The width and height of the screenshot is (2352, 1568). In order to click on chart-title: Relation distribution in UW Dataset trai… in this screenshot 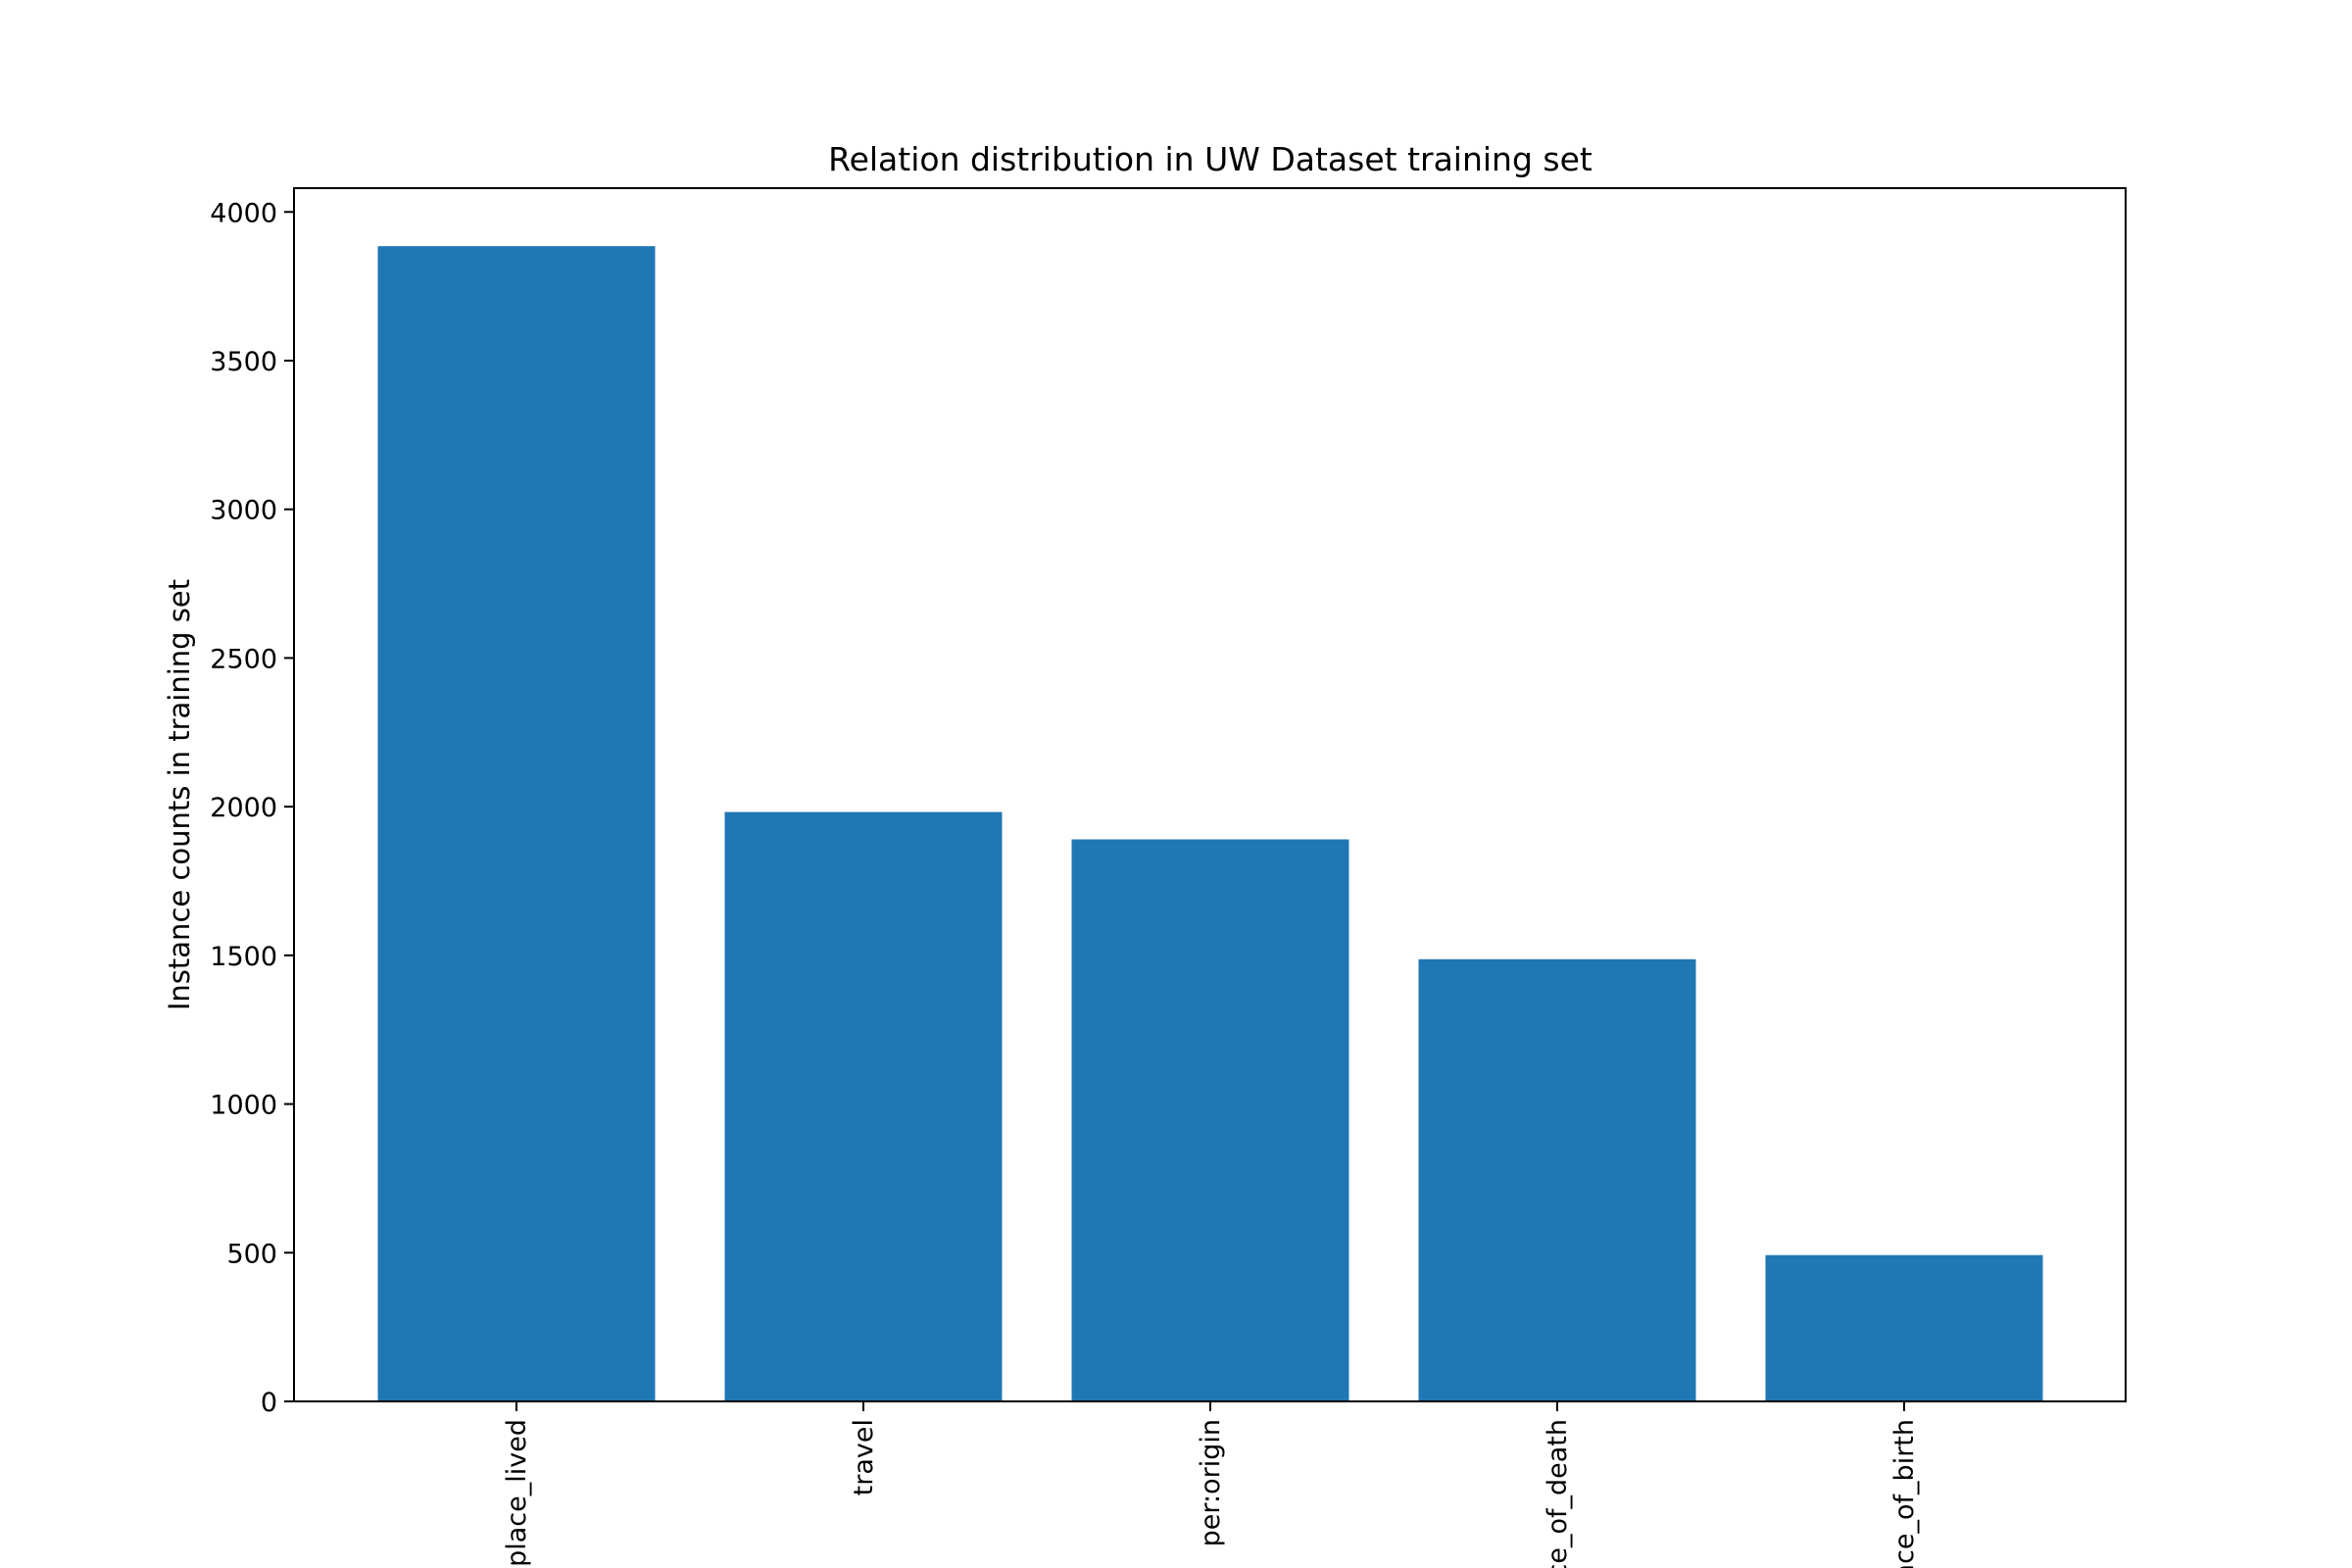, I will do `click(1210, 159)`.